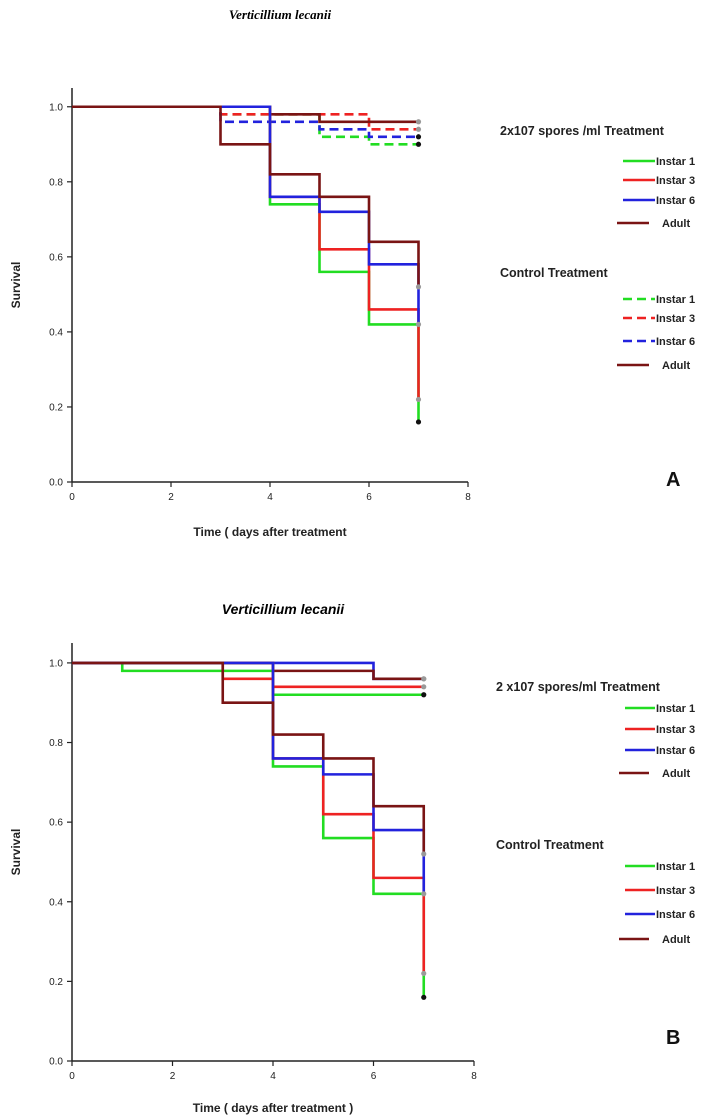 The image size is (713, 1115). I want to click on survival-curve-control-instar6, so click(245, 122).